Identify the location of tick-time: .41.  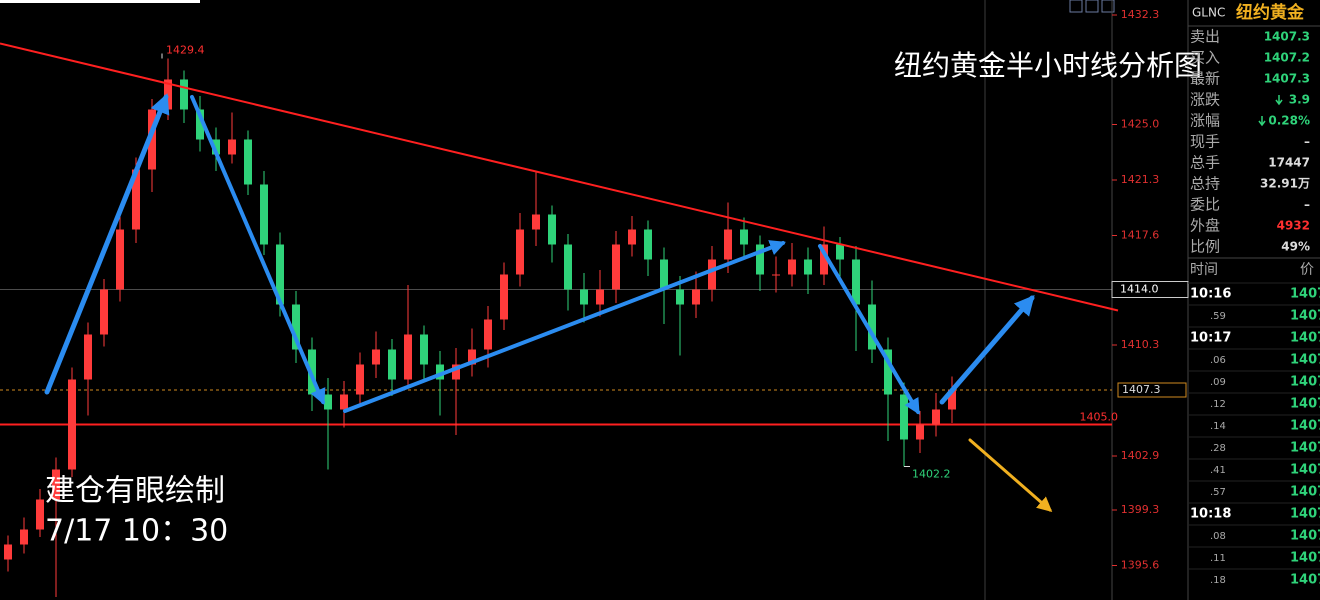
(1218, 470).